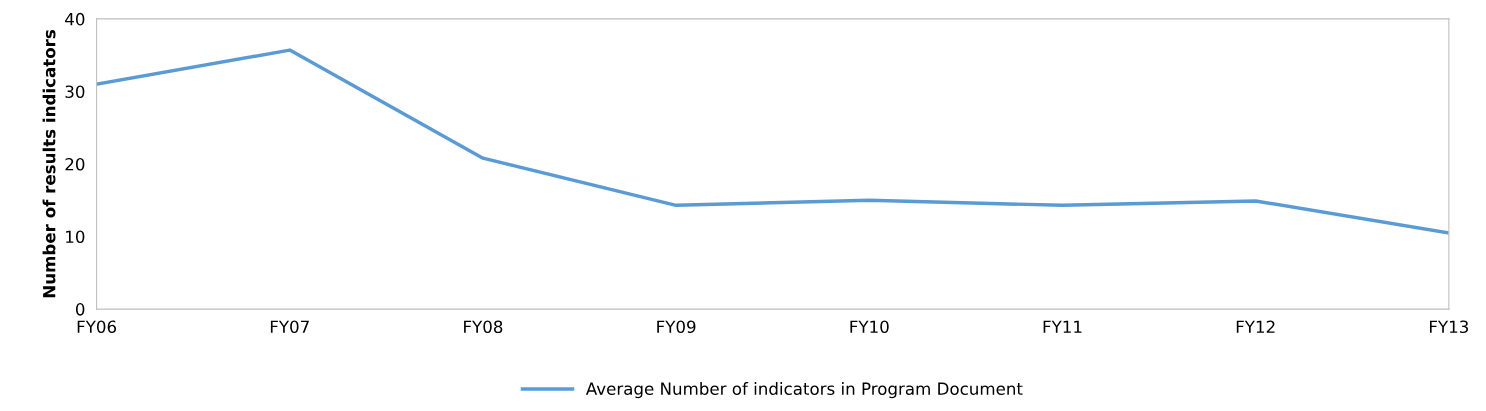  Describe the element at coordinates (1255, 326) in the screenshot. I see `x-tick-label: FY12` at that location.